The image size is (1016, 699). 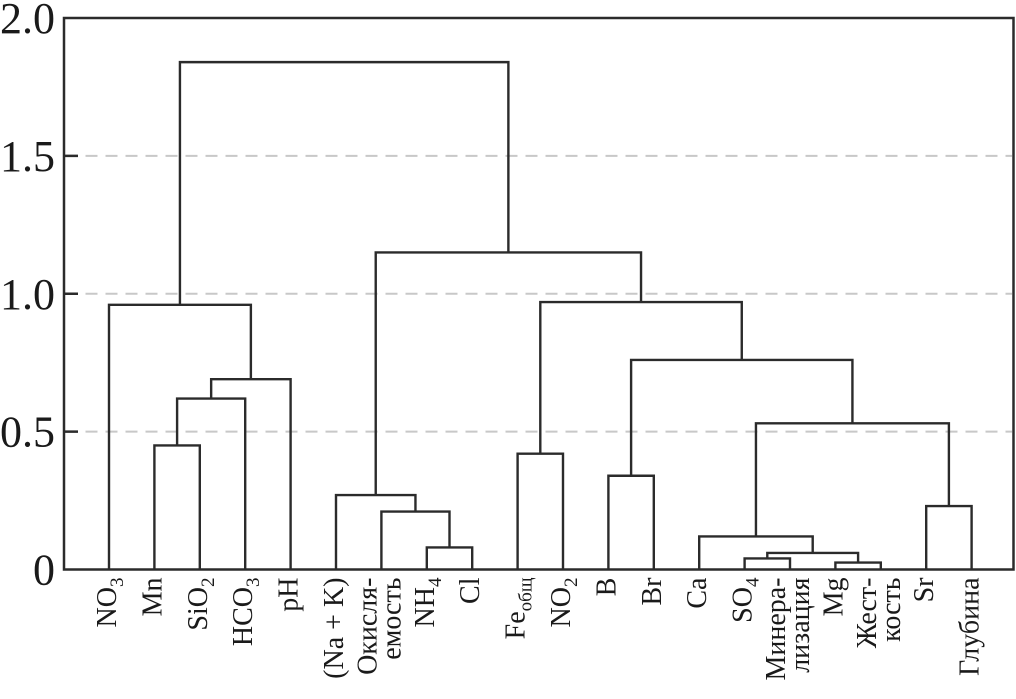 I want to click on leaf-label: Mg, so click(x=833, y=597).